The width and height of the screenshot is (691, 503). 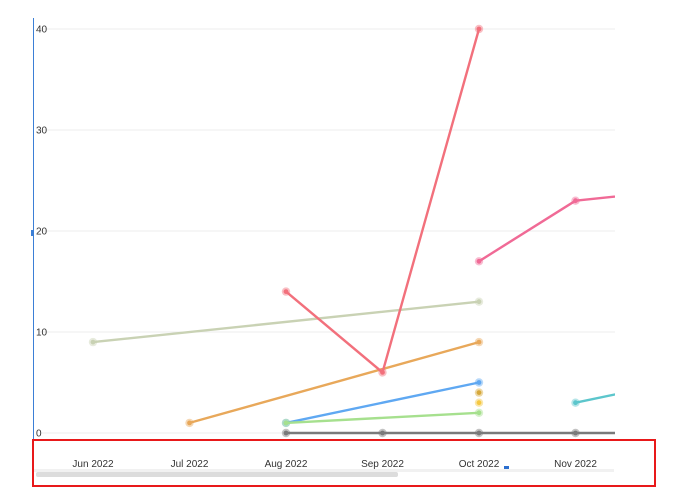 I want to click on y-axis-marker, so click(x=32, y=233).